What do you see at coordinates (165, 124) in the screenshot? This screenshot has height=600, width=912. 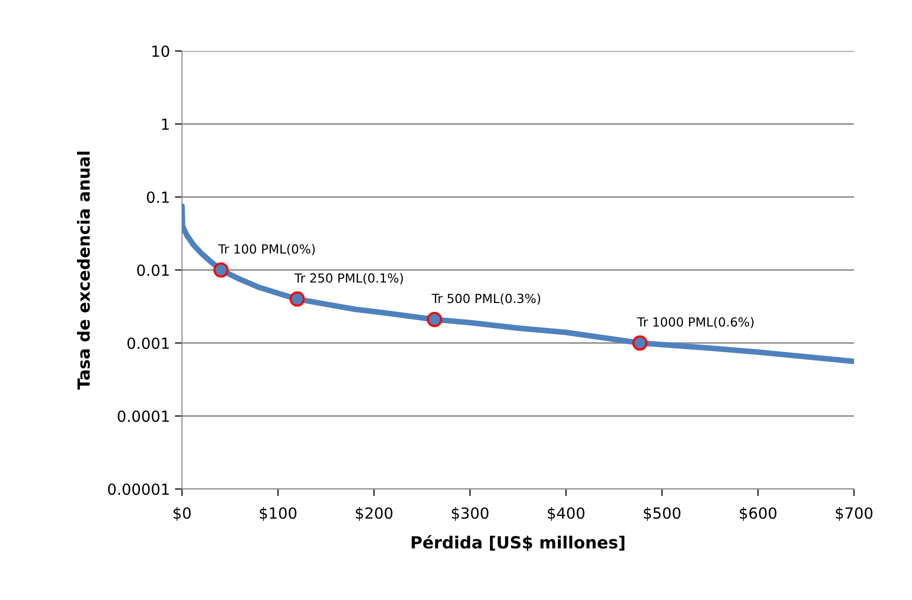 I see `y-tick-label: 1` at bounding box center [165, 124].